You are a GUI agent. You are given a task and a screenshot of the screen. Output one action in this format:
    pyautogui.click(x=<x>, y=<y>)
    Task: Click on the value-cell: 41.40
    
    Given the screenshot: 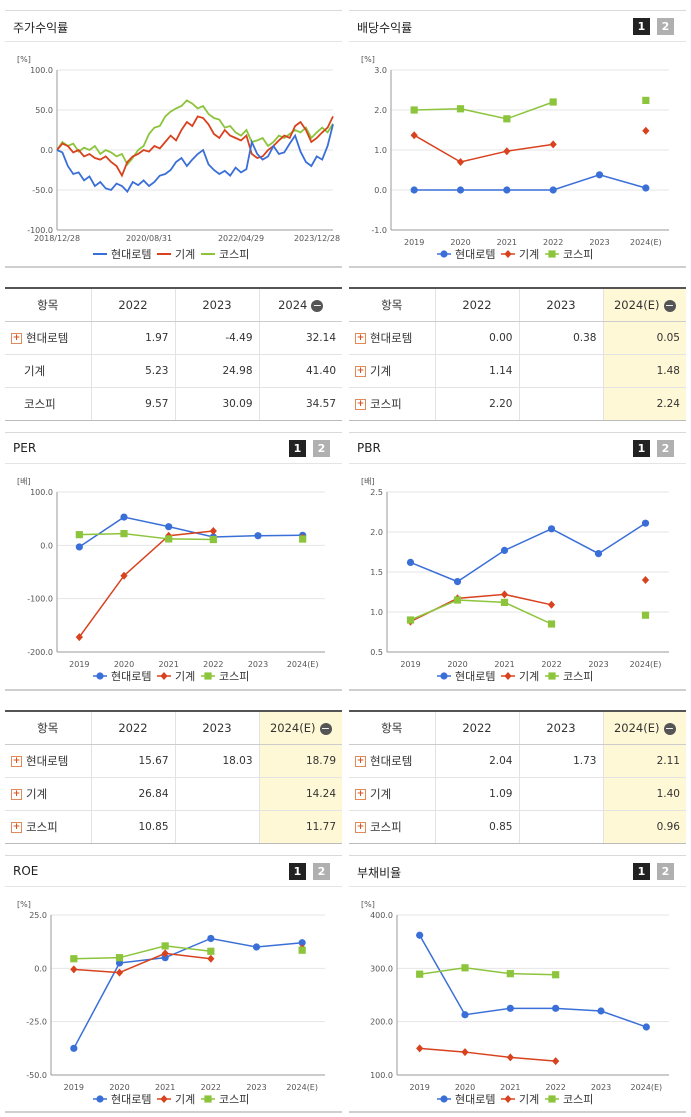 What is the action you would take?
    pyautogui.click(x=300, y=371)
    